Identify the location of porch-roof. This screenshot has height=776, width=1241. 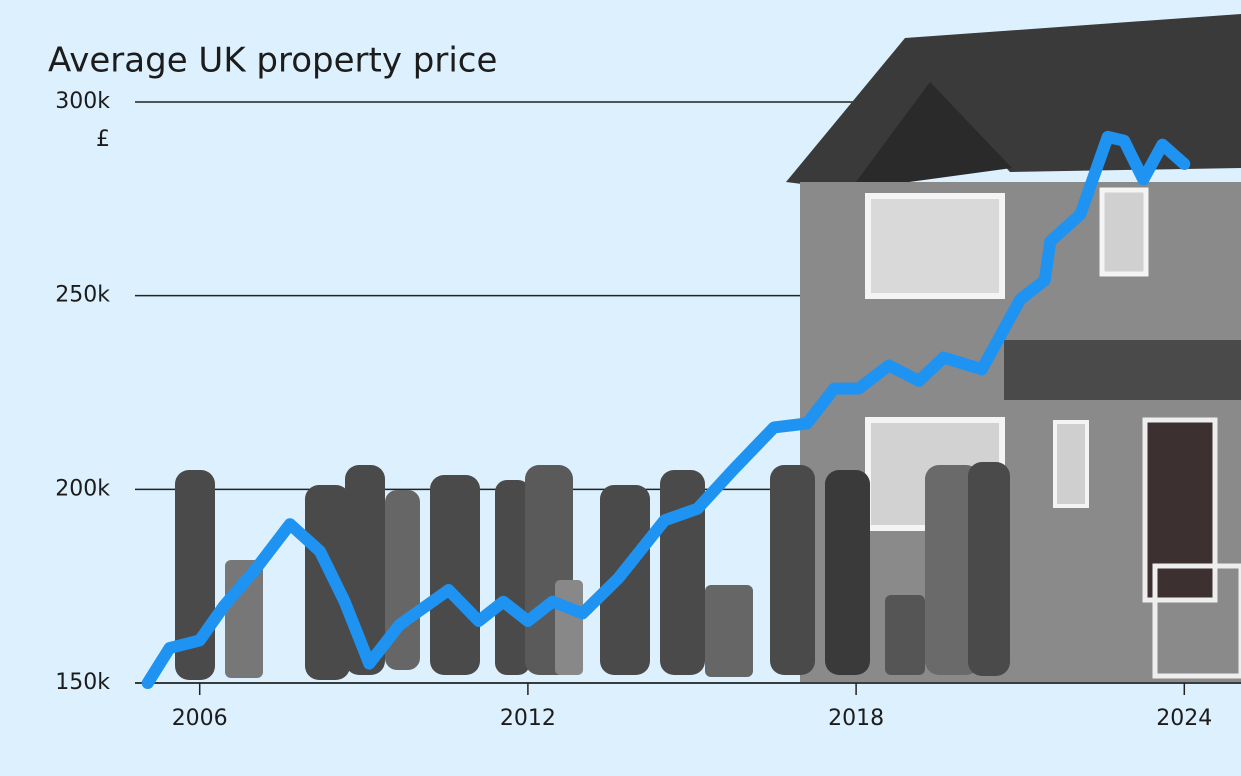
(1122, 370).